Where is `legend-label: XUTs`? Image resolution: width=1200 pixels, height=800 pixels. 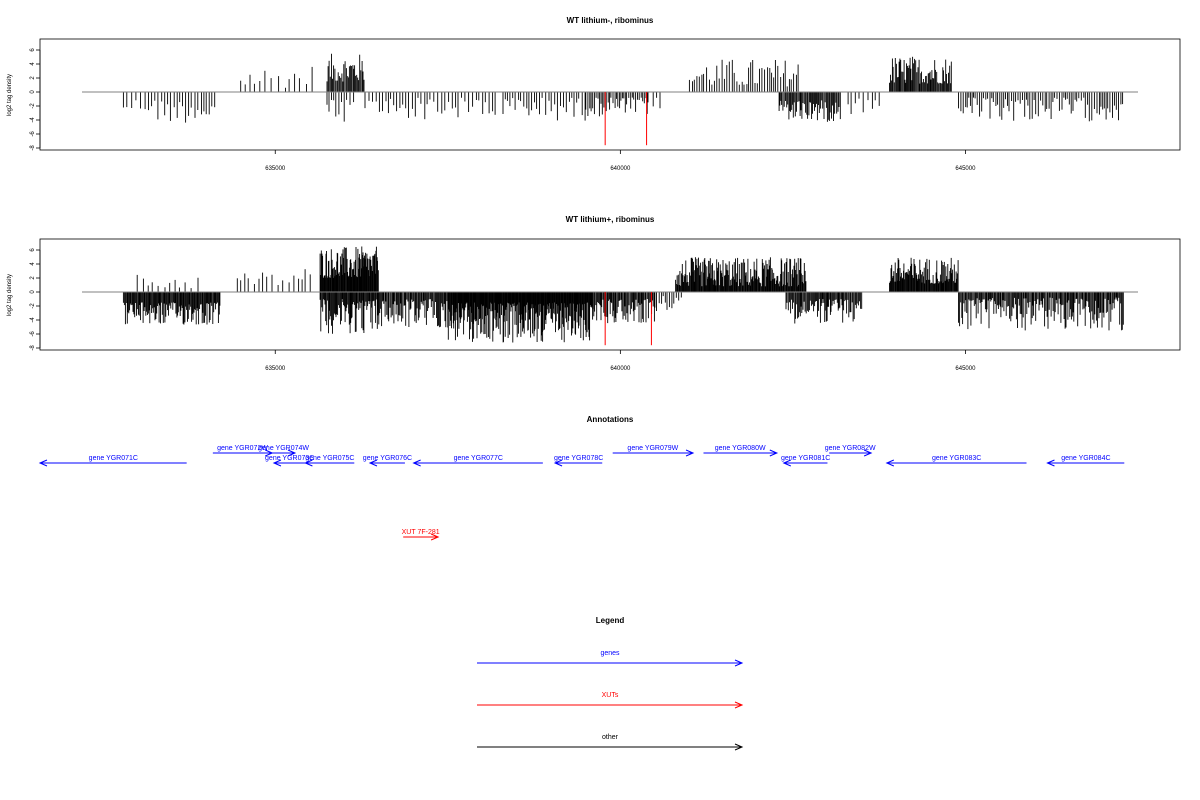 legend-label: XUTs is located at coordinates (610, 695).